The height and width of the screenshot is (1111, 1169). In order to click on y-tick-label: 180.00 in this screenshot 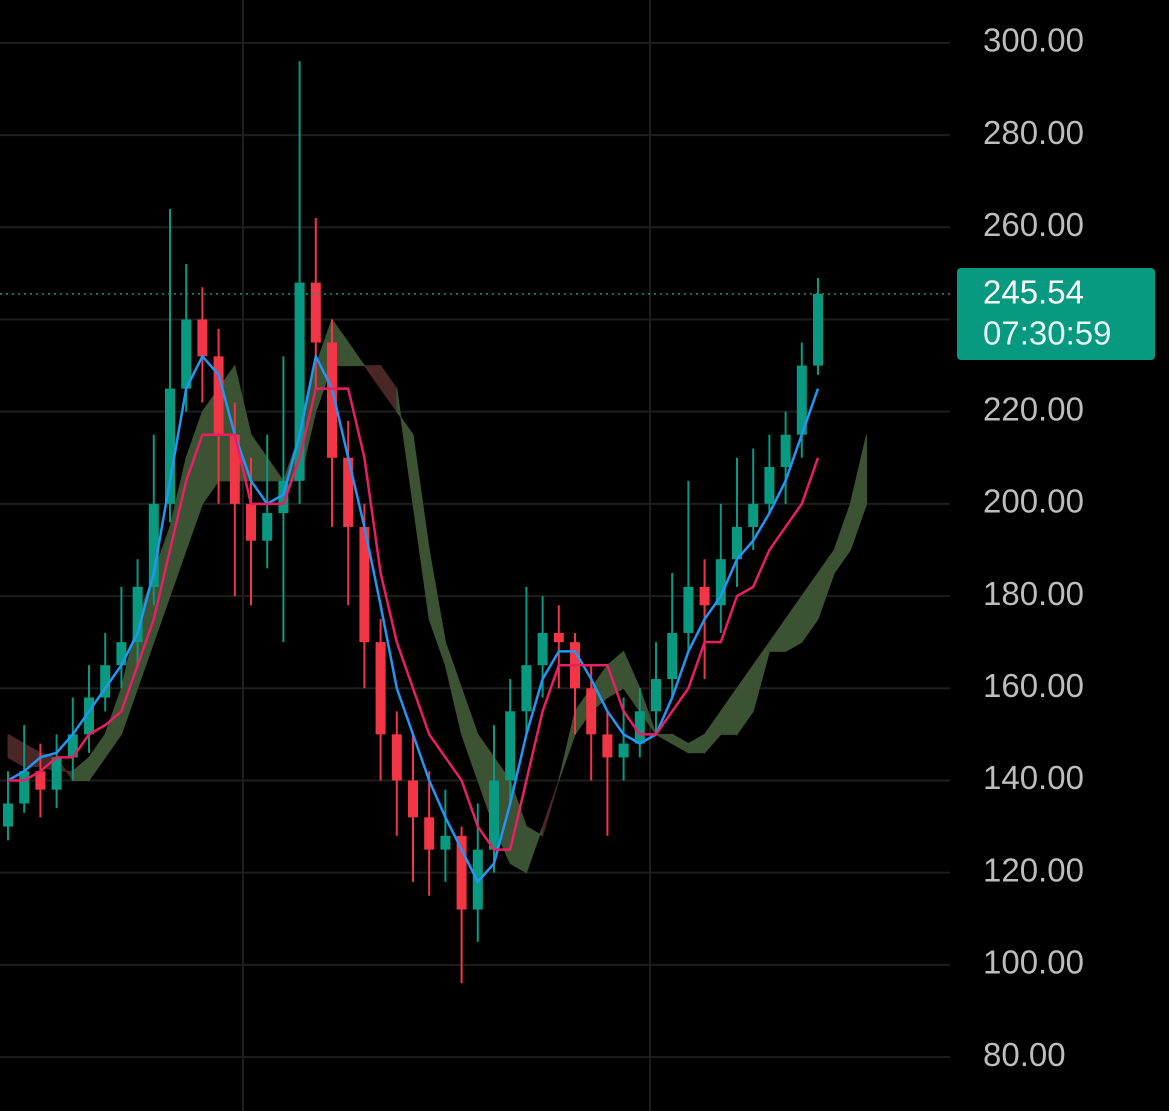, I will do `click(1033, 593)`.